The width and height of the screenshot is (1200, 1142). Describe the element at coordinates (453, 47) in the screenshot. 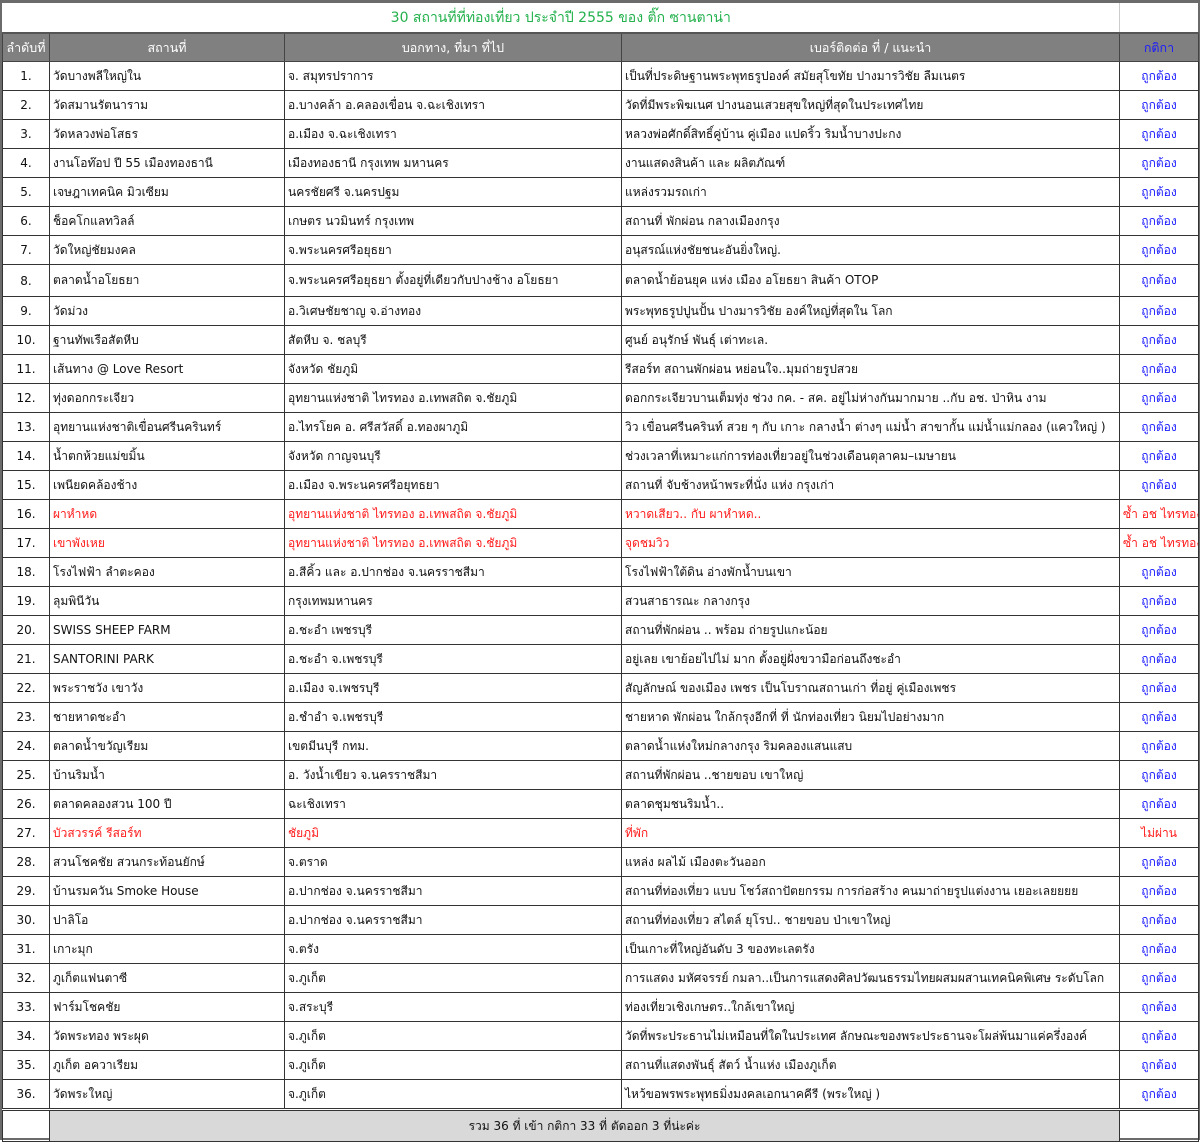

I see `header-direction: บอกทาง, ที่มา ที่ไป` at that location.